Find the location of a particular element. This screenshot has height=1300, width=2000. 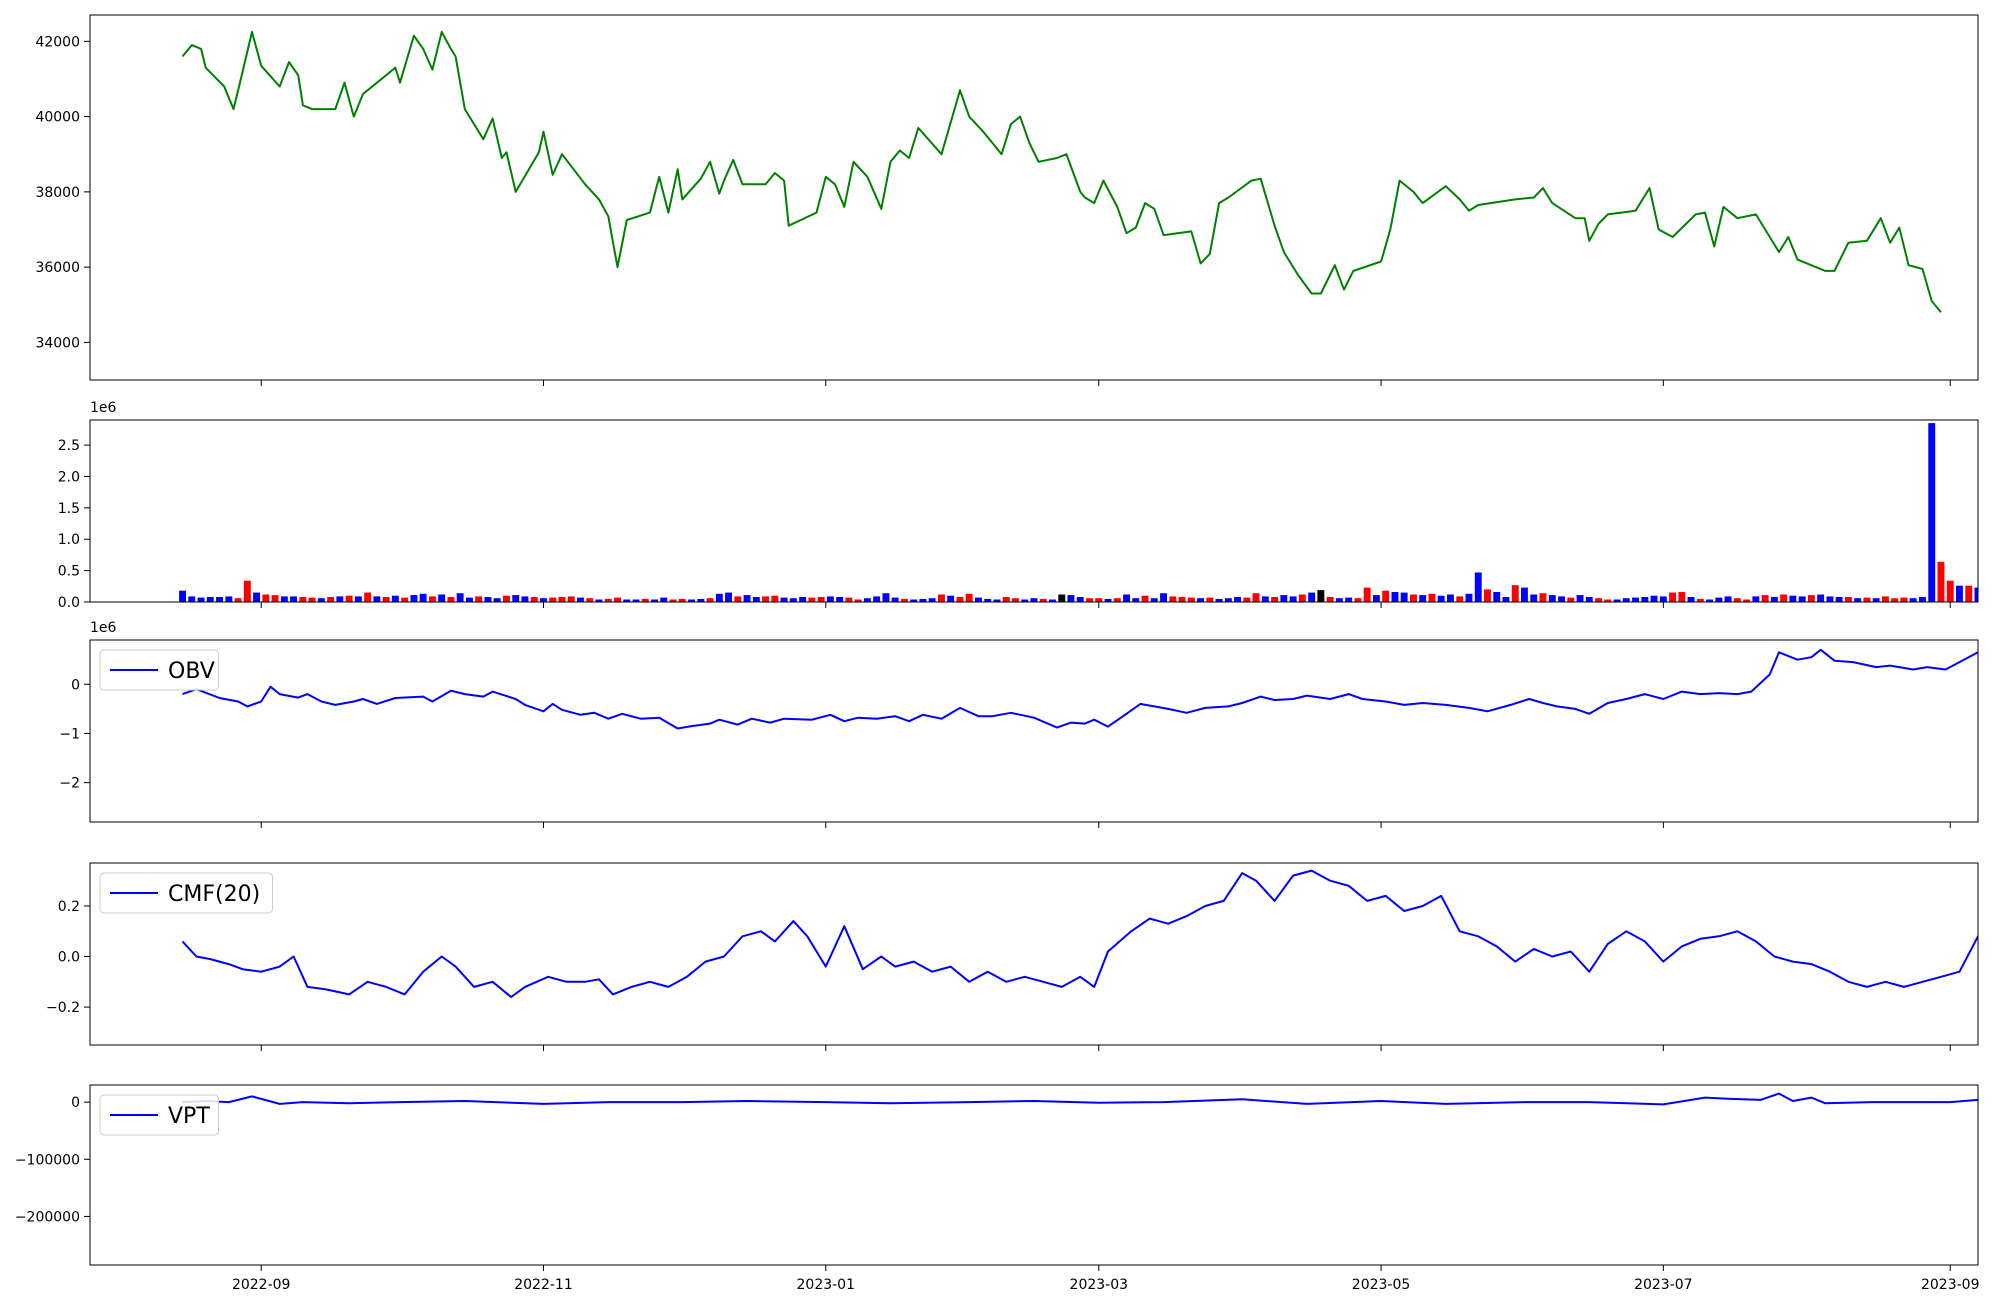

y-tick-label: 0.0 is located at coordinates (69, 958).